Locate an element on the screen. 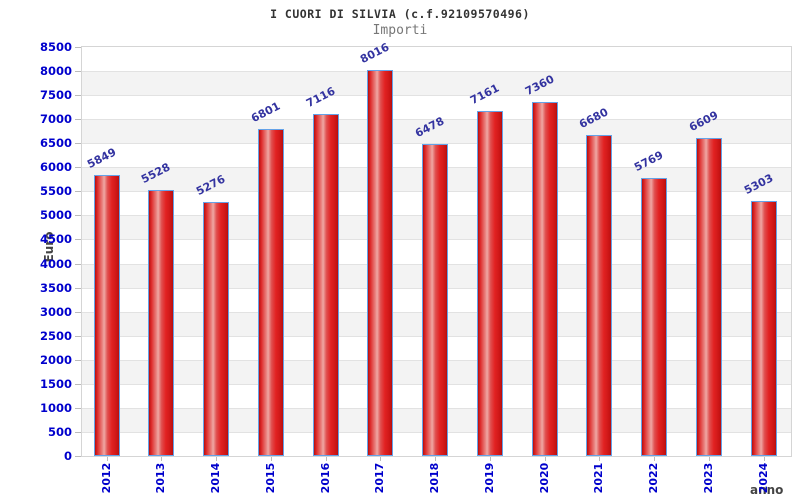 Image resolution: width=800 pixels, height=500 pixels. y-tick-label: 4500 is located at coordinates (55, 239).